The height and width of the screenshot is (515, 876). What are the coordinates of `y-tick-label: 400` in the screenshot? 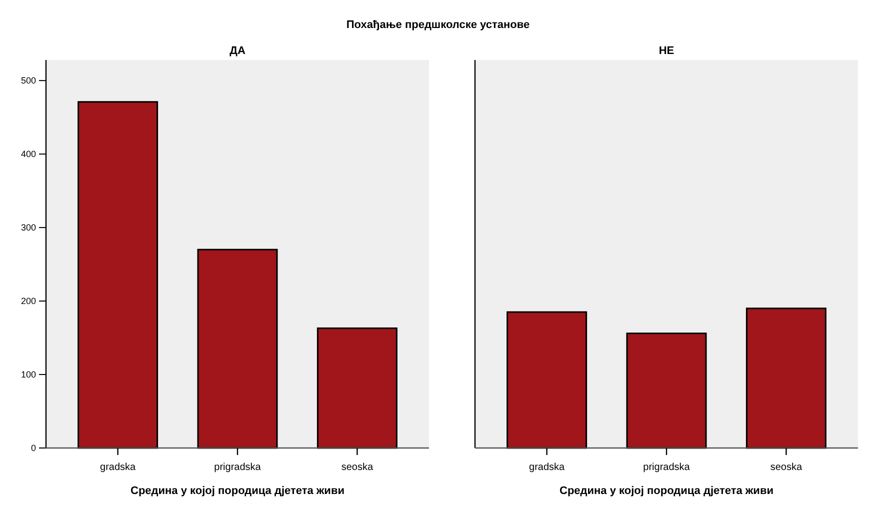 It's located at (28, 154).